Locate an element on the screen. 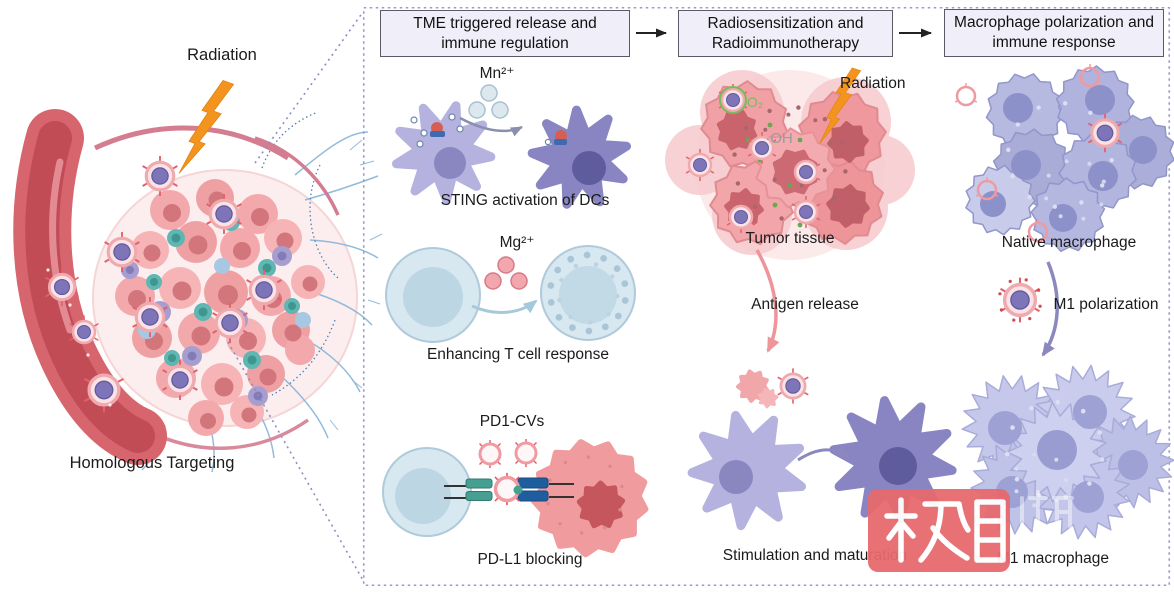  watermark-glyphs is located at coordinates (945, 529).